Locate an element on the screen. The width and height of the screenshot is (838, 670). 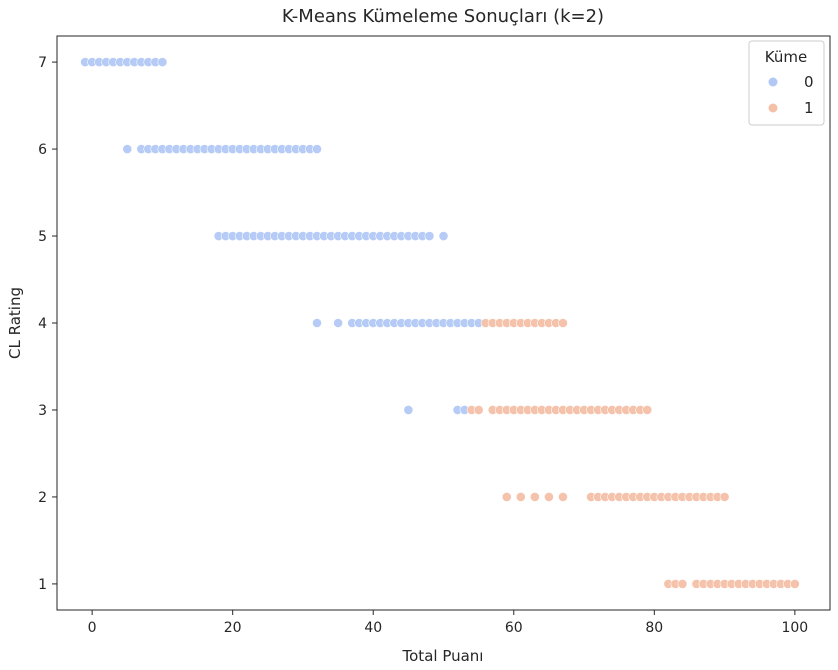
legend-label-cluster-0: 0 is located at coordinates (809, 82).